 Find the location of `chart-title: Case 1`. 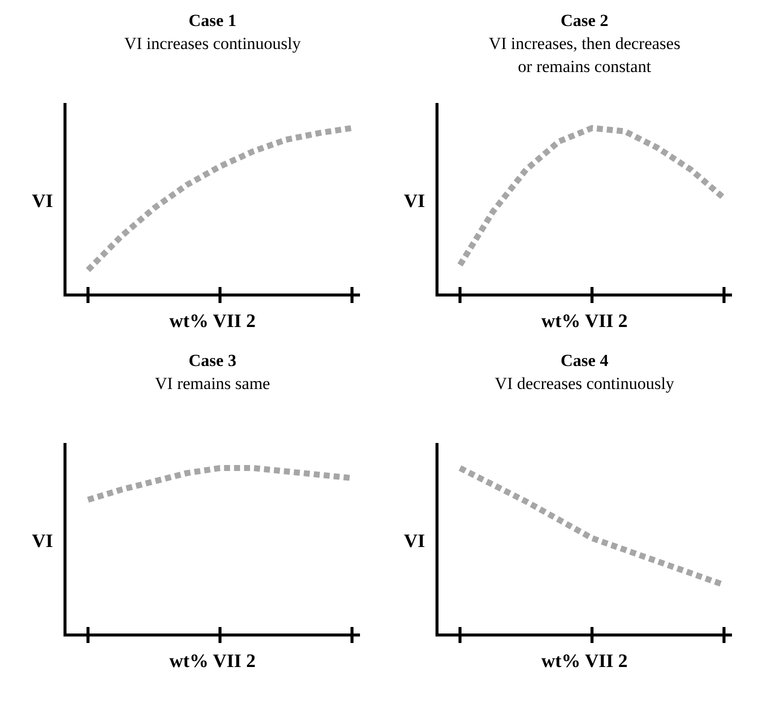

chart-title: Case 1 is located at coordinates (212, 20).